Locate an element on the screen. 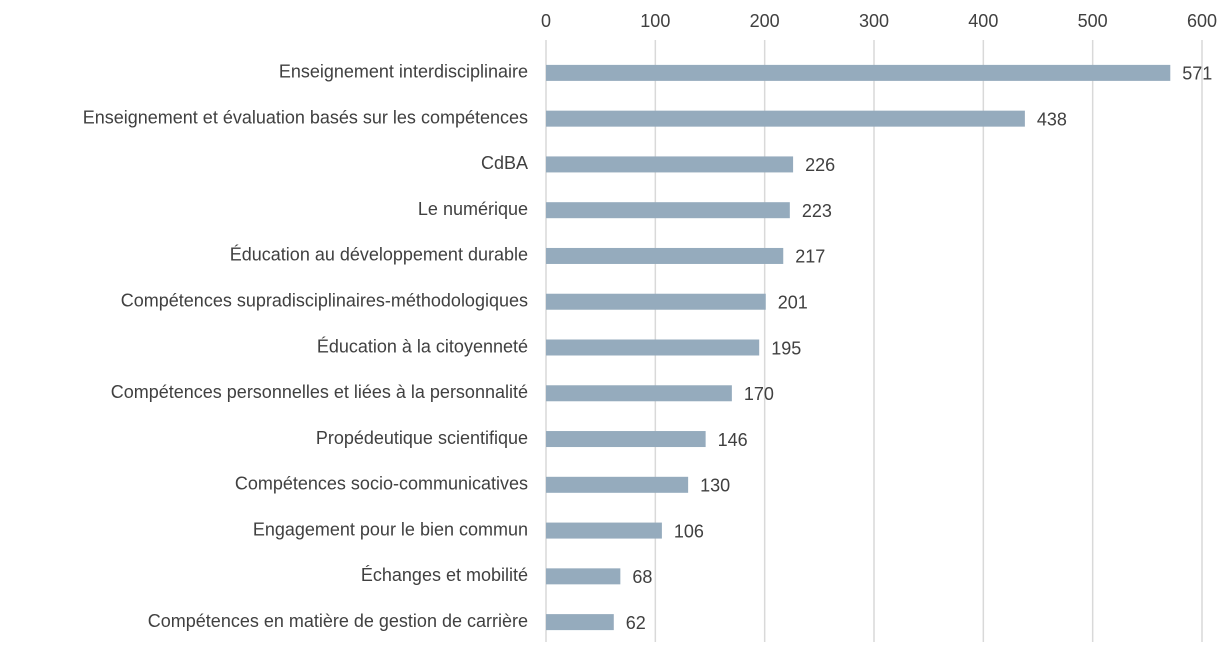 The height and width of the screenshot is (650, 1223). data-label: 106 is located at coordinates (689, 531).